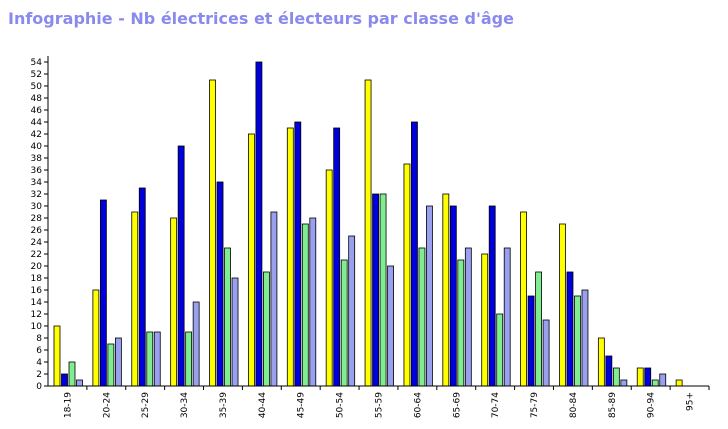 The image size is (728, 429). Describe the element at coordinates (39, 375) in the screenshot. I see `y-tick-label: 2` at that location.